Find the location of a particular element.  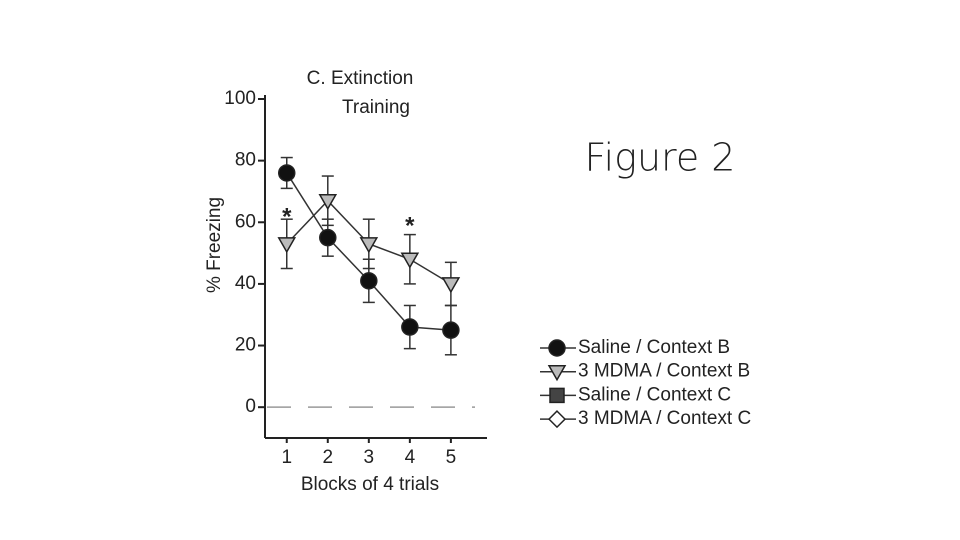

legend-label: 3 MDMA / Context C is located at coordinates (664, 418).